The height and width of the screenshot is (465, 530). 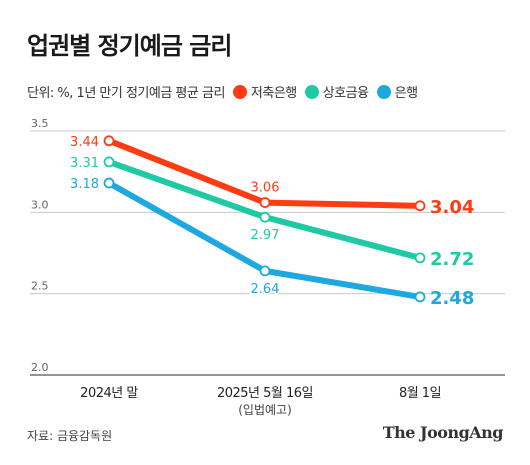 What do you see at coordinates (109, 393) in the screenshot?
I see `x-tick-label: 2024년 말` at bounding box center [109, 393].